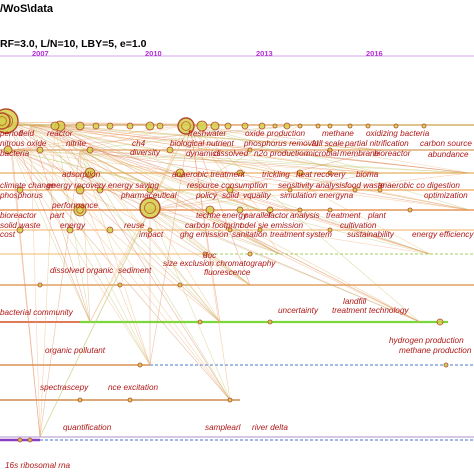 The height and width of the screenshot is (474, 474). What do you see at coordinates (257, 215) in the screenshot?
I see `kw-label: parallel` at bounding box center [257, 215].